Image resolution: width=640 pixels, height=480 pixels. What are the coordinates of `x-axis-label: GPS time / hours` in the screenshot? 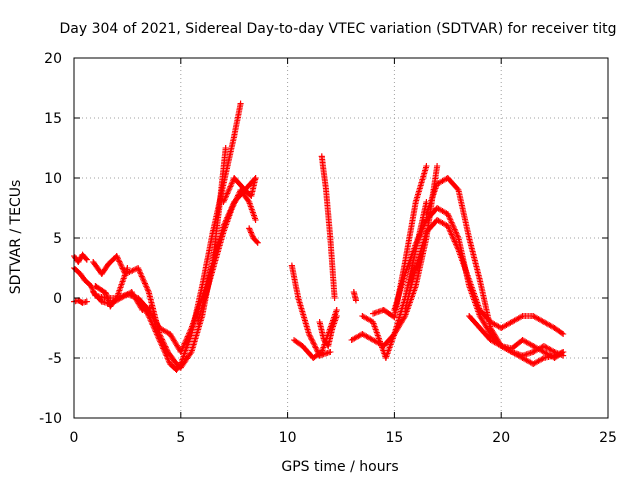 It's located at (339, 467).